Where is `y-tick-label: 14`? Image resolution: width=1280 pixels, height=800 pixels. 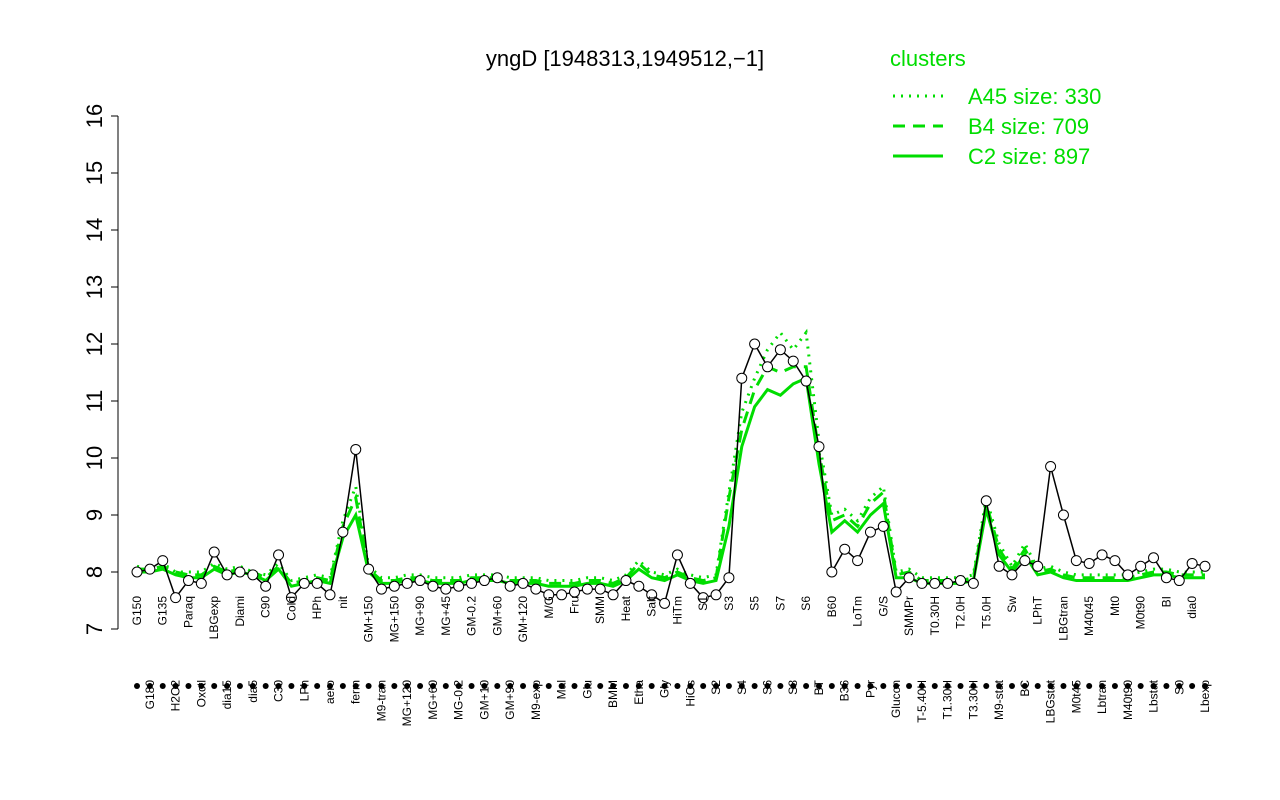
y-tick-label: 14 is located at coordinates (94, 230).